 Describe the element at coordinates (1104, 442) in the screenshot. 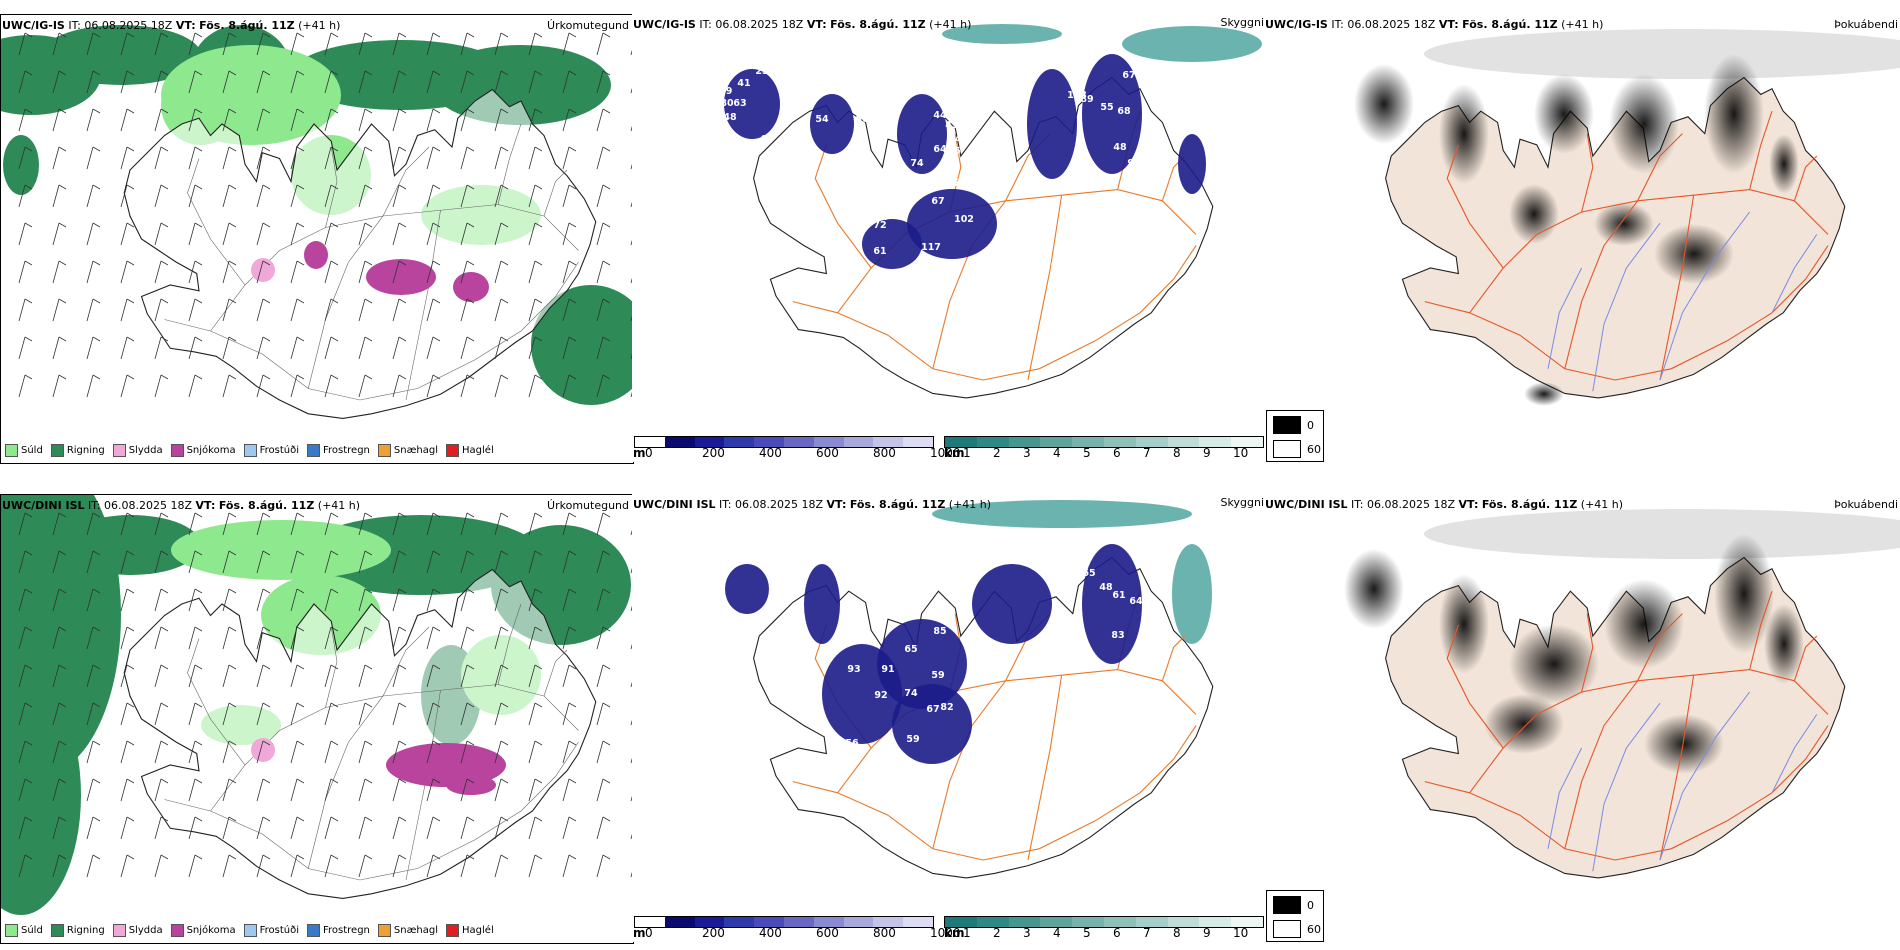

I see `vis-scale-bar-row0` at that location.